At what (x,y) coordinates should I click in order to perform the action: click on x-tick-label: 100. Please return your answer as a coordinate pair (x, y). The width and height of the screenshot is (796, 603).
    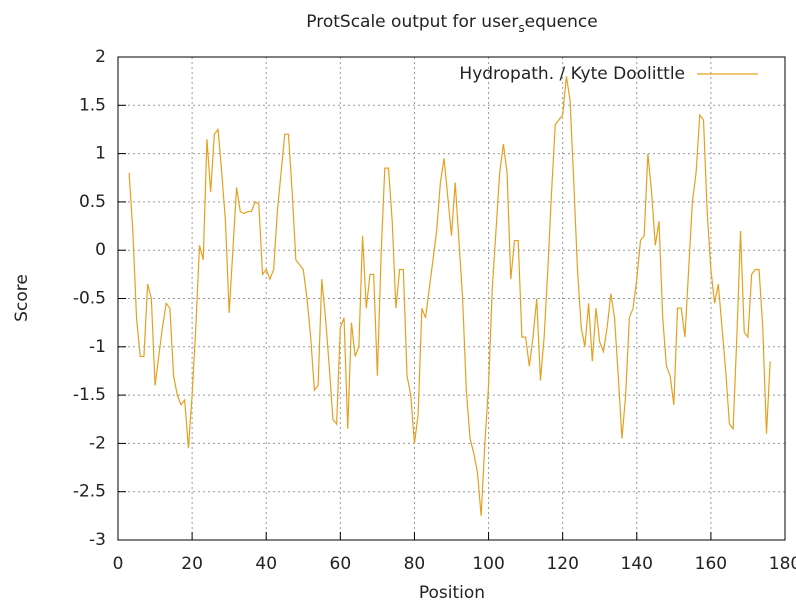
    Looking at the image, I should click on (488, 564).